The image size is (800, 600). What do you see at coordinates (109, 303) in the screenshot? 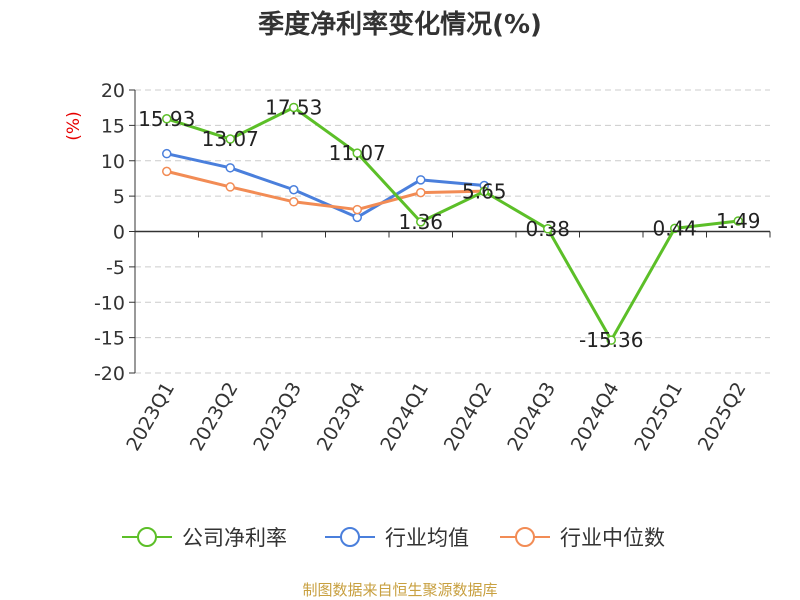
I see `y-tick-label: -10` at bounding box center [109, 303].